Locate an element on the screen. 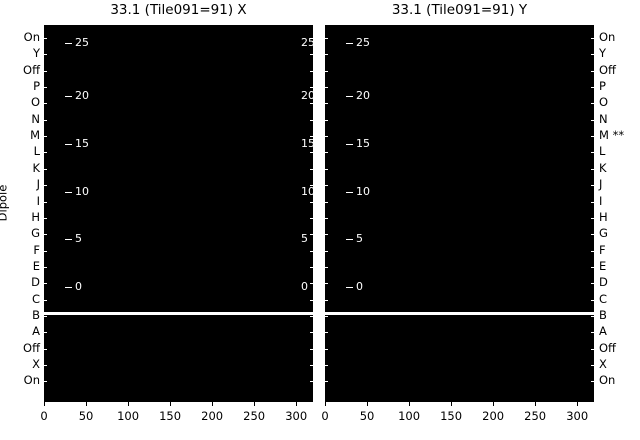  inner-tick-value: 5 is located at coordinates (359, 238).